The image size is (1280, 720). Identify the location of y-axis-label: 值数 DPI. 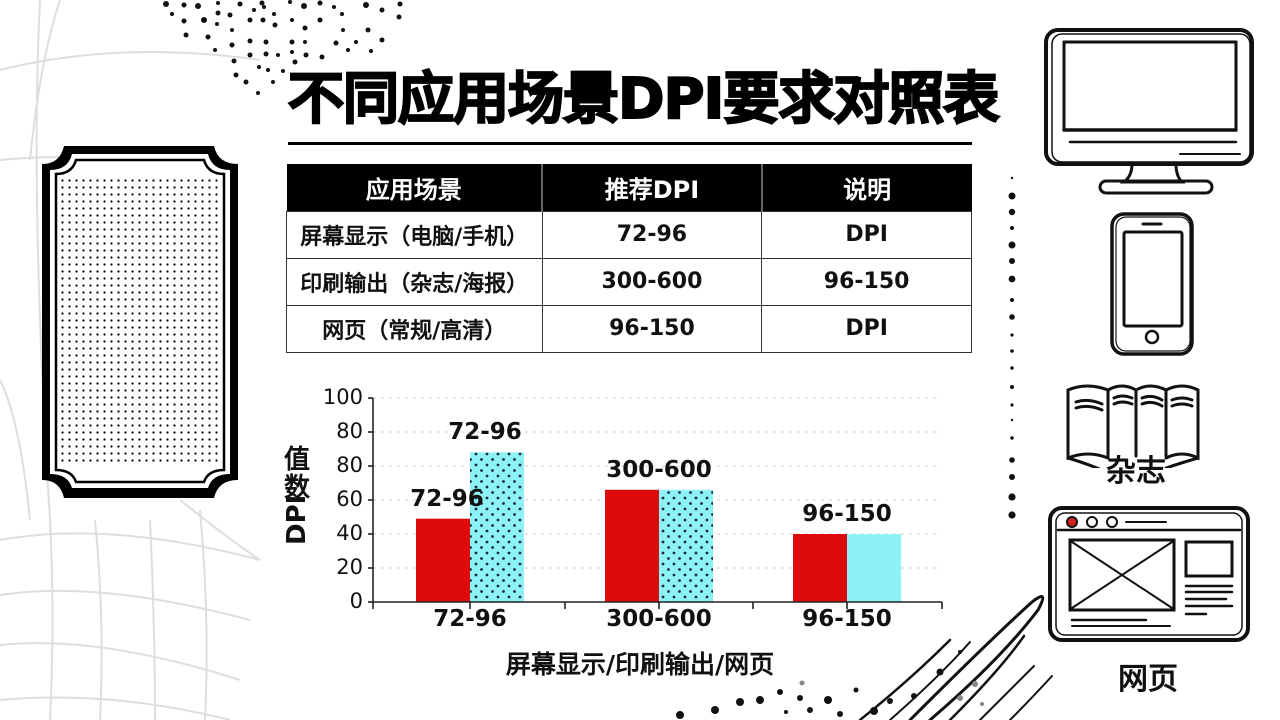
(297, 495).